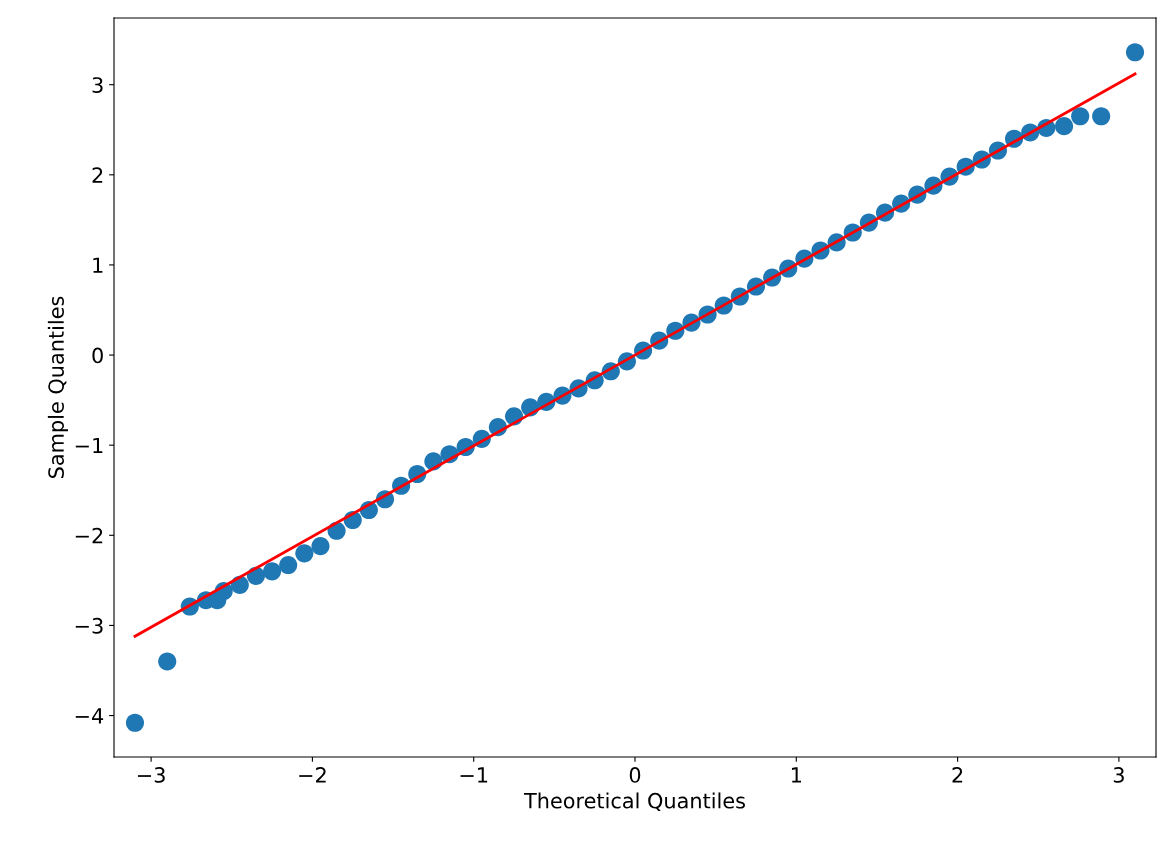 The height and width of the screenshot is (858, 1174). Describe the element at coordinates (89, 716) in the screenshot. I see `y-tick-label: −4` at that location.